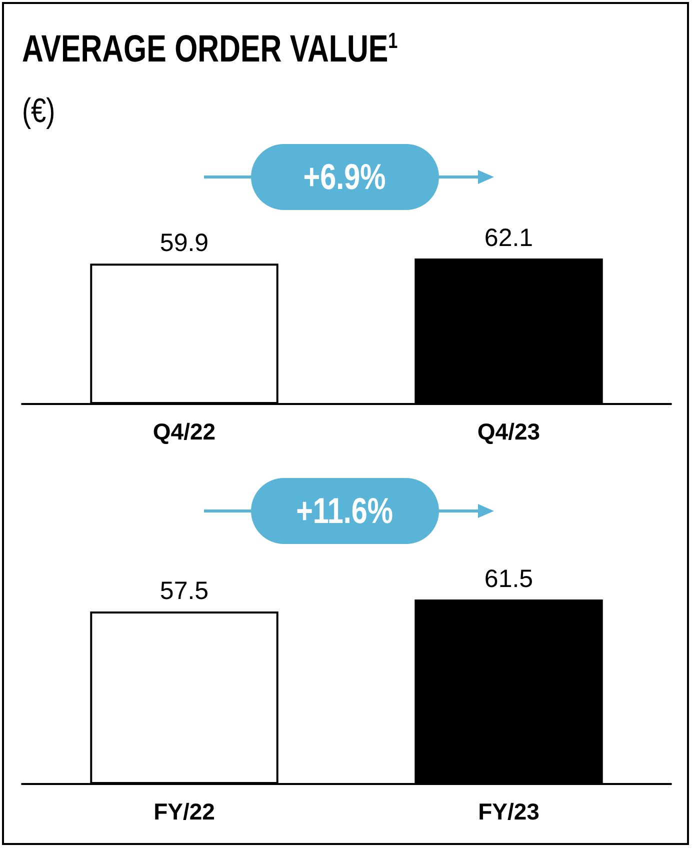 This screenshot has height=849, width=693. I want to click on x-tick-label: FY/22, so click(184, 811).